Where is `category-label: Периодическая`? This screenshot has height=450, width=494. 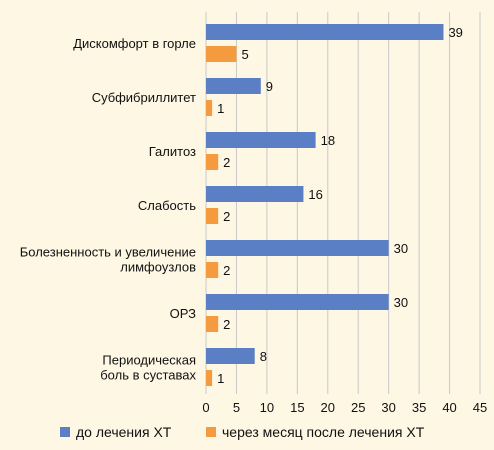
category-label: Периодическая is located at coordinates (149, 360).